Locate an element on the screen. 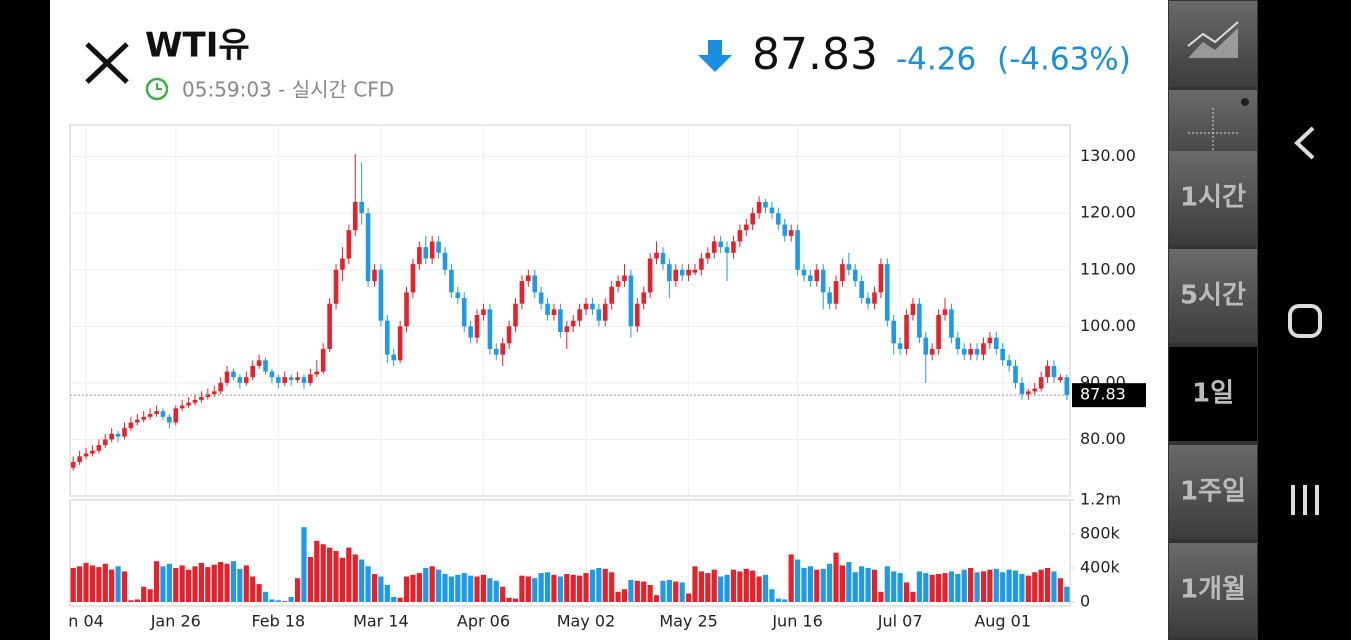 This screenshot has height=640, width=1351. x-tick-label: Aug 01 is located at coordinates (1002, 621).